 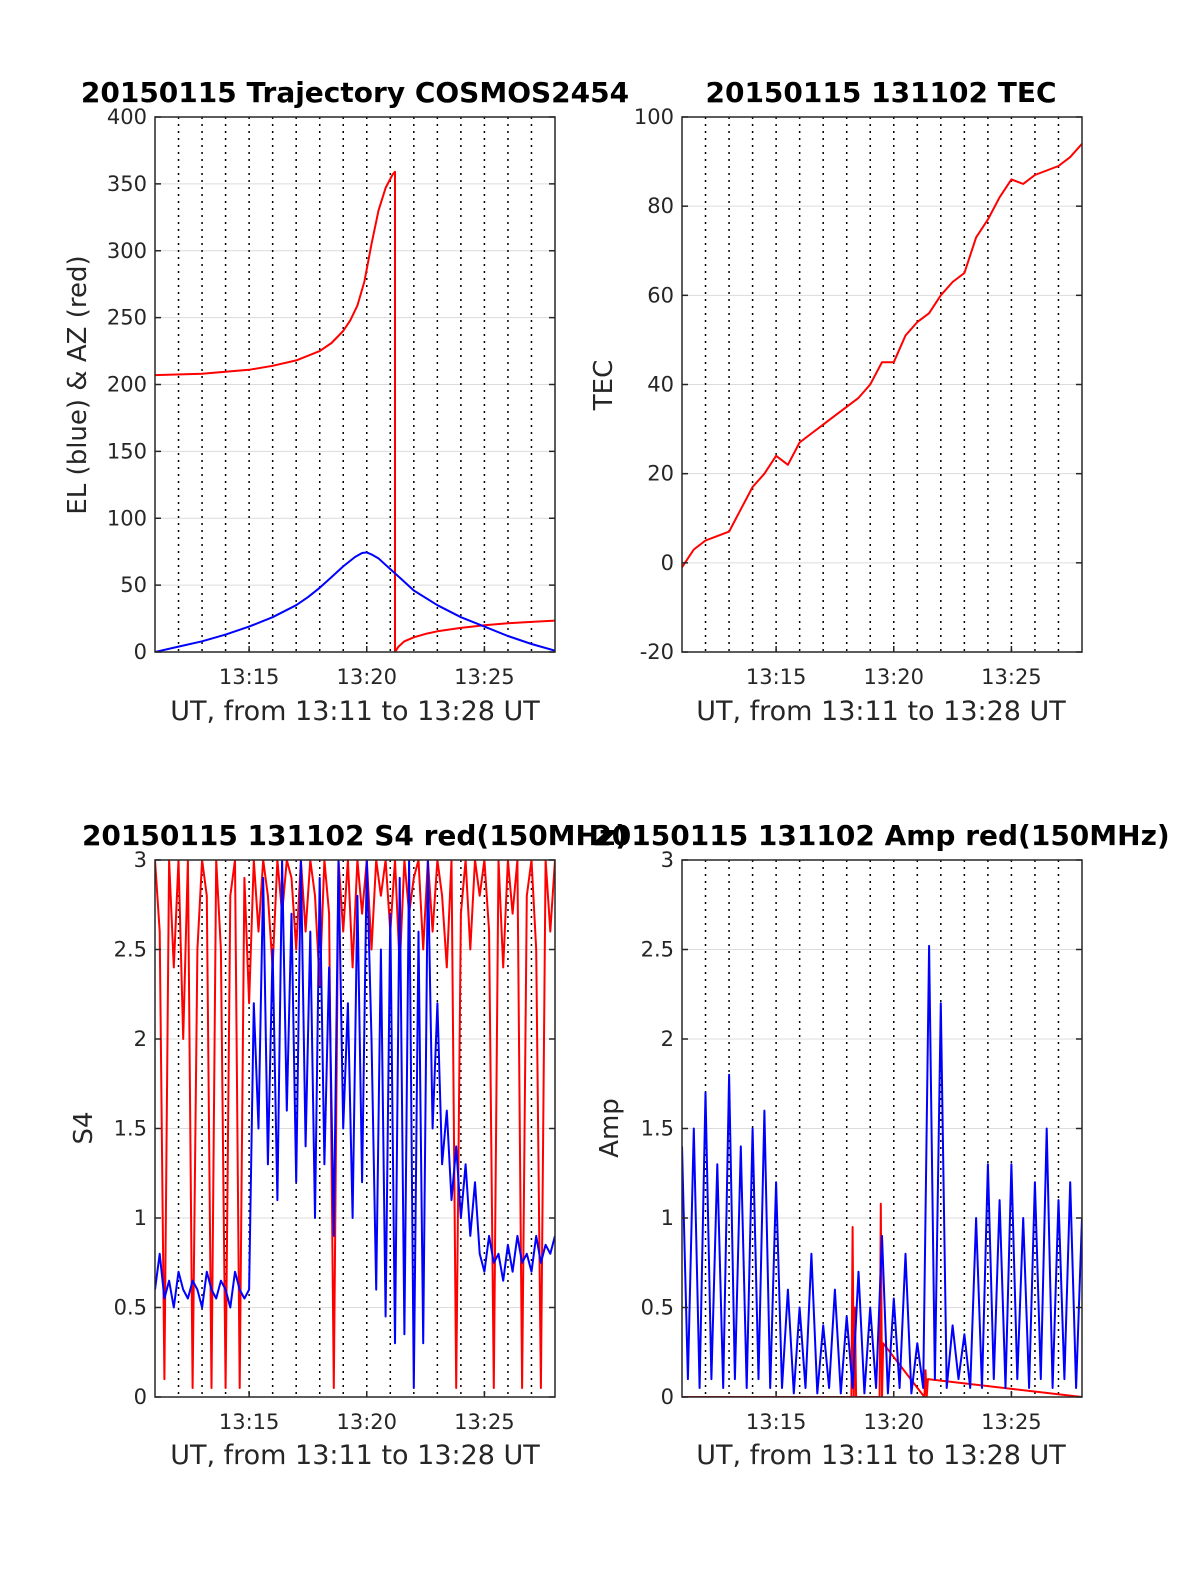 What do you see at coordinates (130, 1129) in the screenshot?
I see `s4-ytick-label: 1.5` at bounding box center [130, 1129].